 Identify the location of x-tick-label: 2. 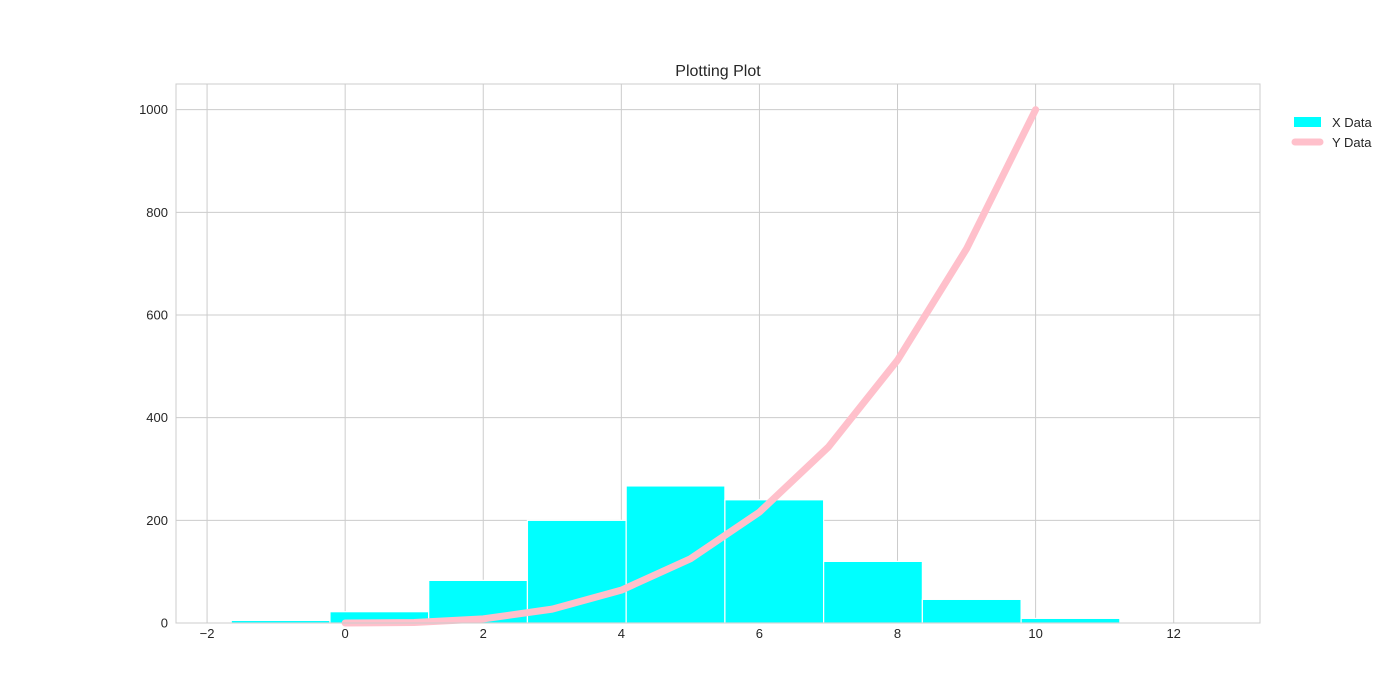
(483, 633).